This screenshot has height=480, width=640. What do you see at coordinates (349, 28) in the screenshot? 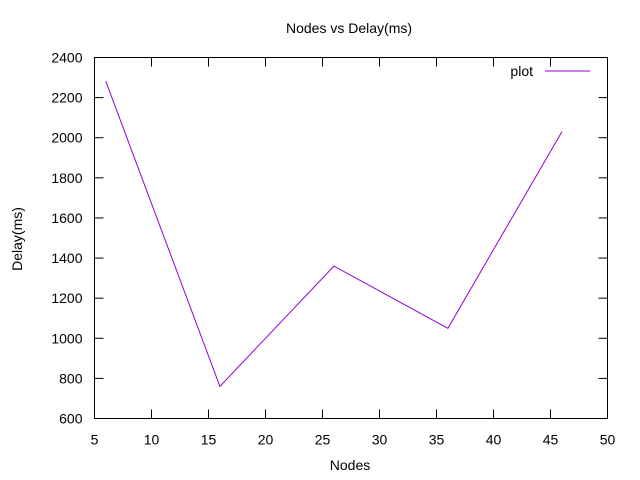
I see `chart-title: Nodes vs Delay(ms)` at bounding box center [349, 28].